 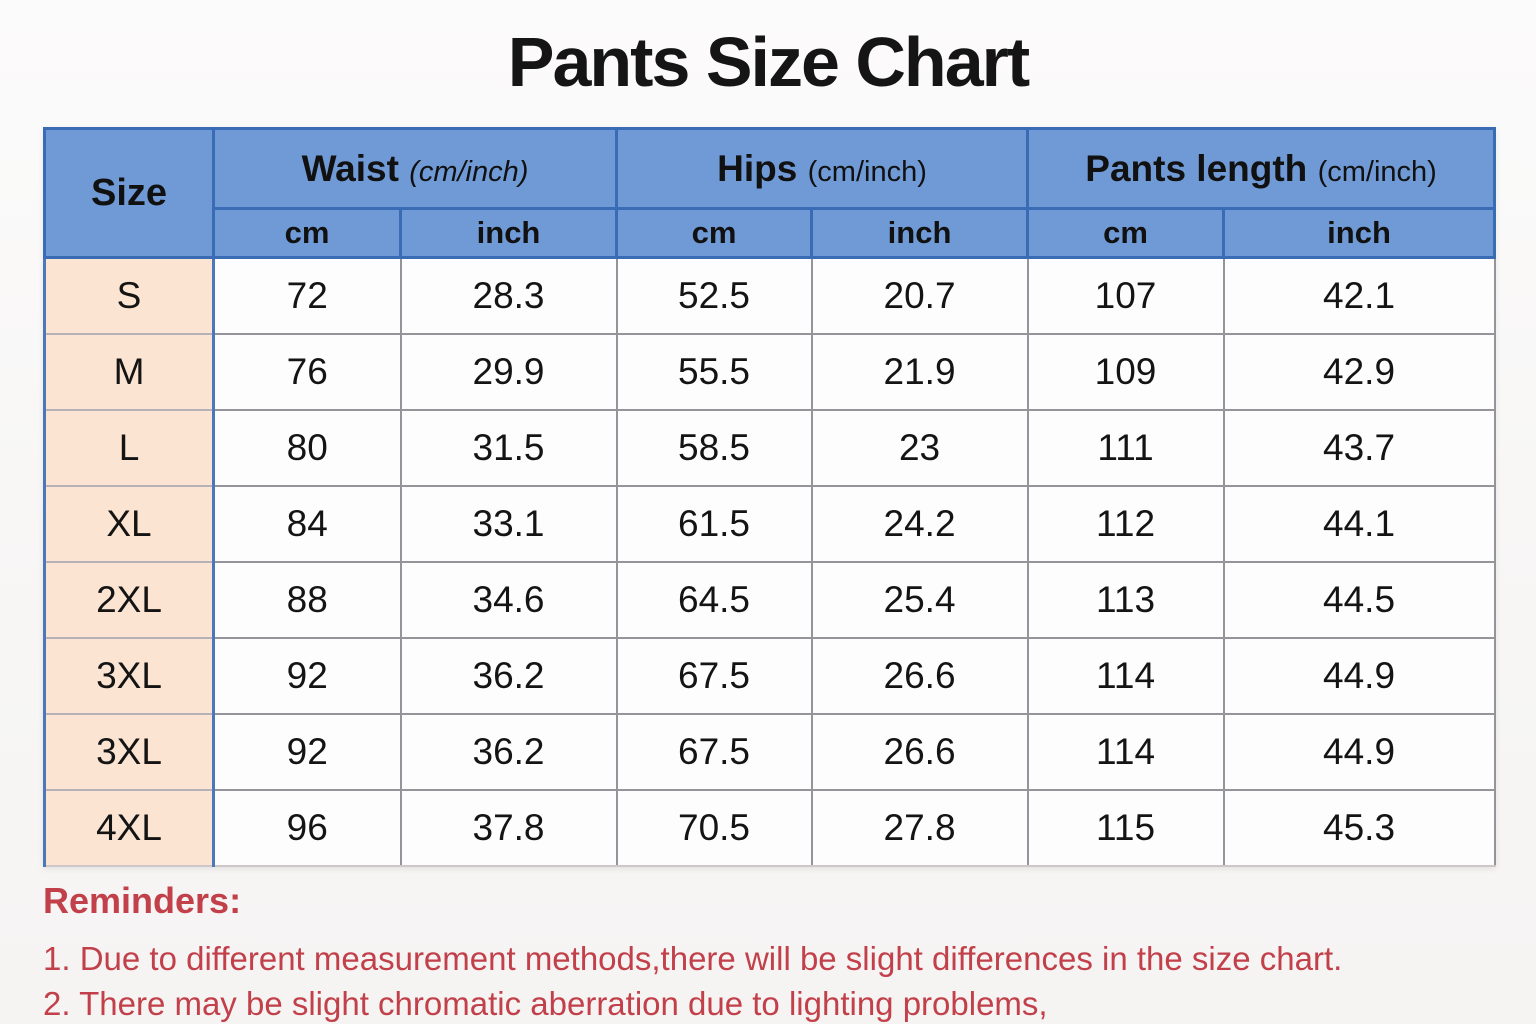 What do you see at coordinates (714, 448) in the screenshot?
I see `value-cell: 58.5` at bounding box center [714, 448].